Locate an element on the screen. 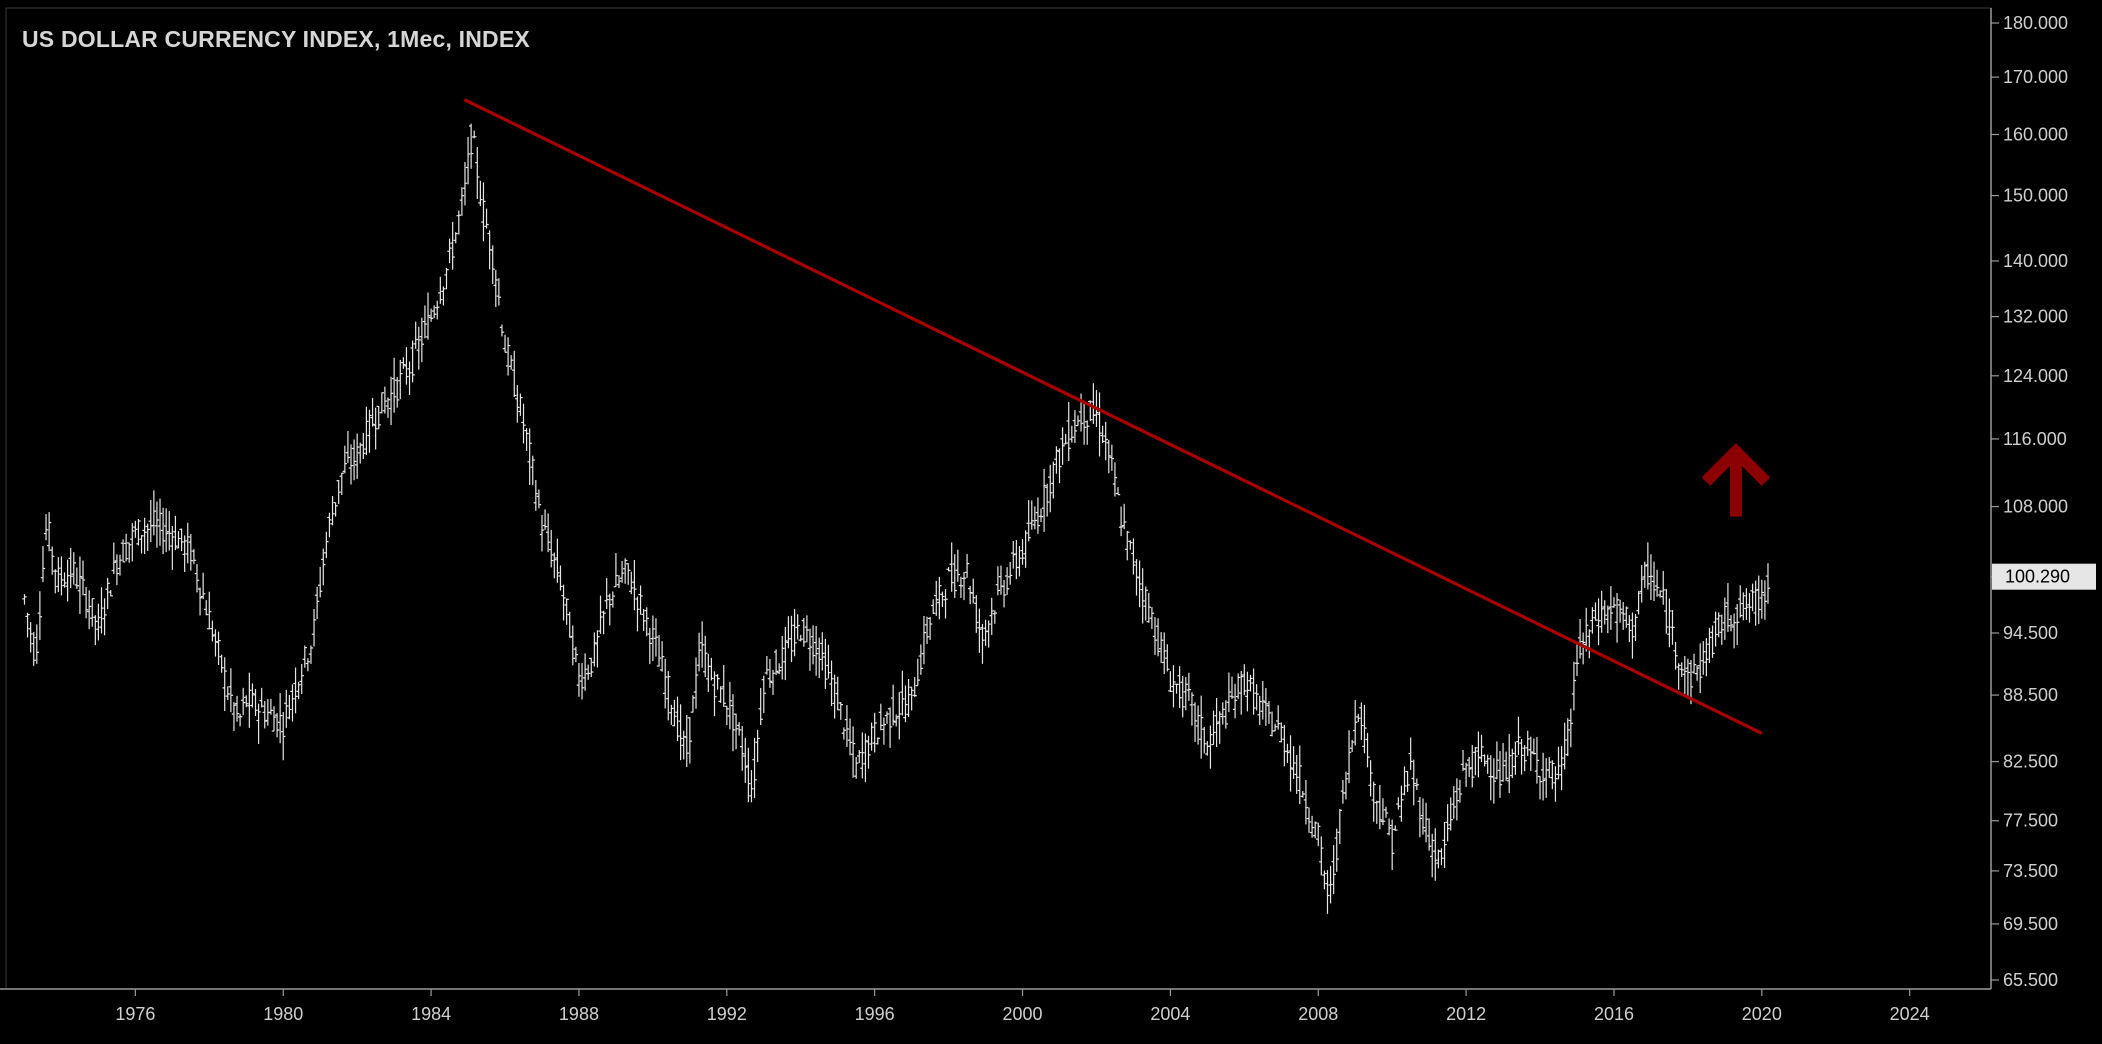 This screenshot has height=1044, width=2102. y-tick-label: 69.500 is located at coordinates (2030, 924).